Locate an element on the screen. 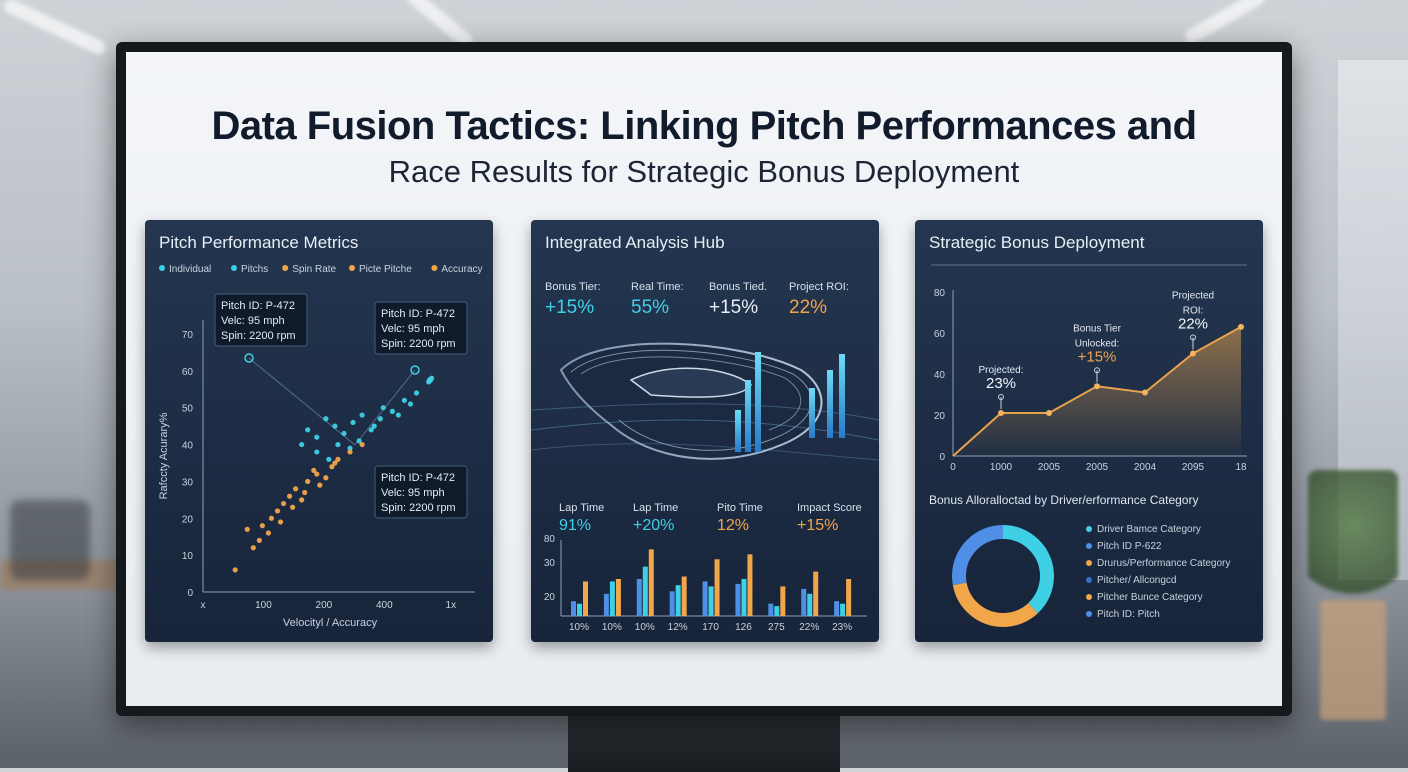  legend-label: Pitch ID P-622 is located at coordinates (1129, 546).